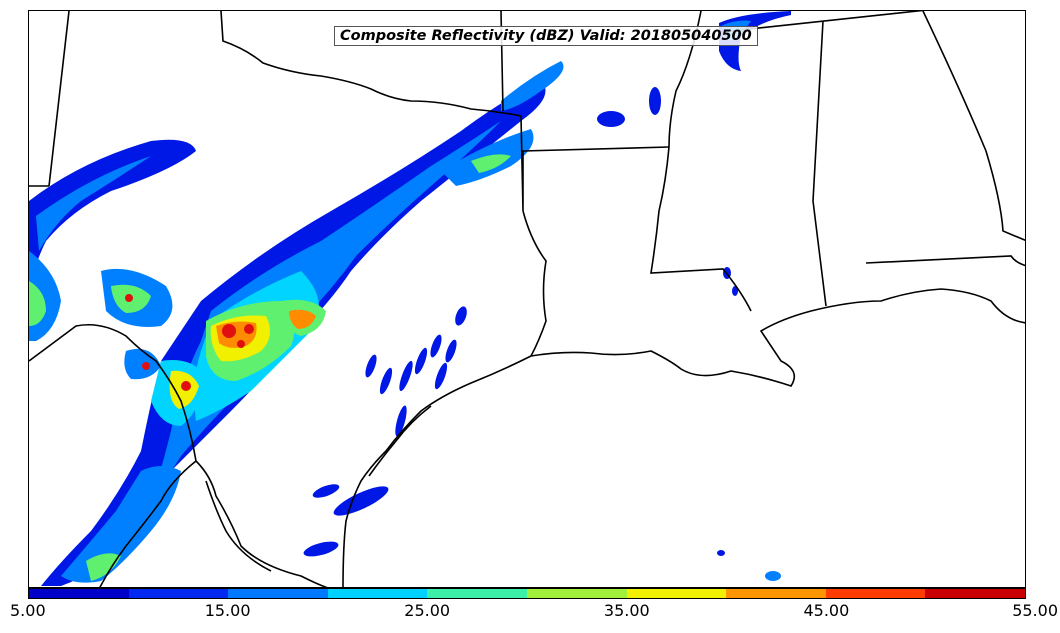 This screenshot has width=1060, height=633. Describe the element at coordinates (148, 523) in the screenshot. I see `border-mexico-river` at that location.